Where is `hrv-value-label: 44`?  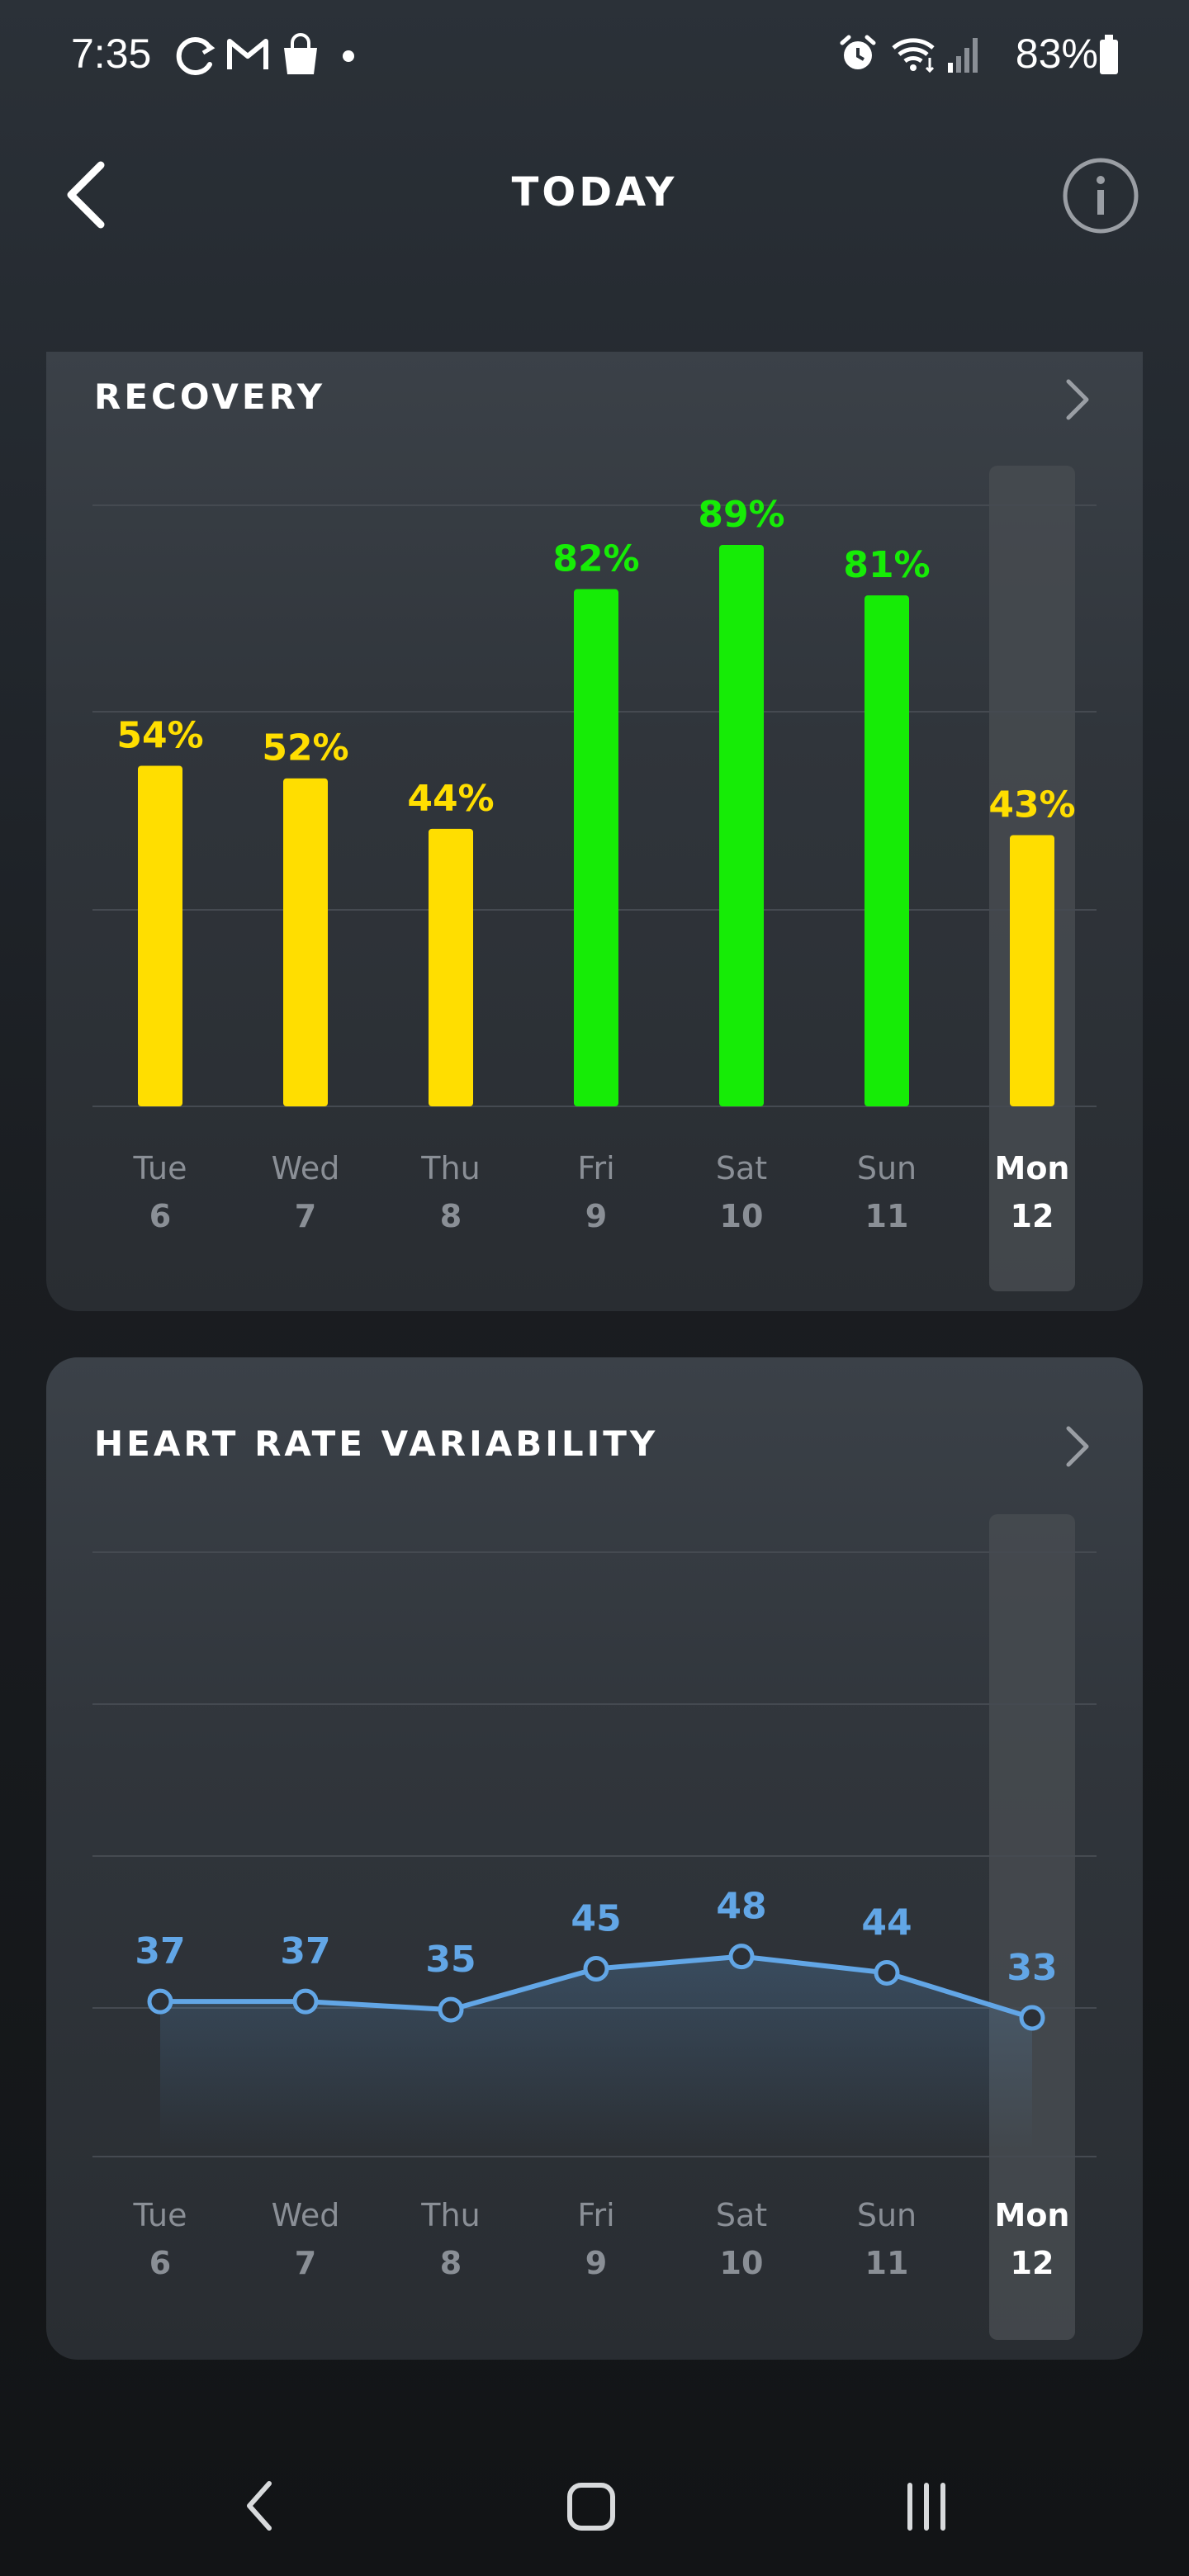
hrv-value-label: 44 is located at coordinates (886, 1922).